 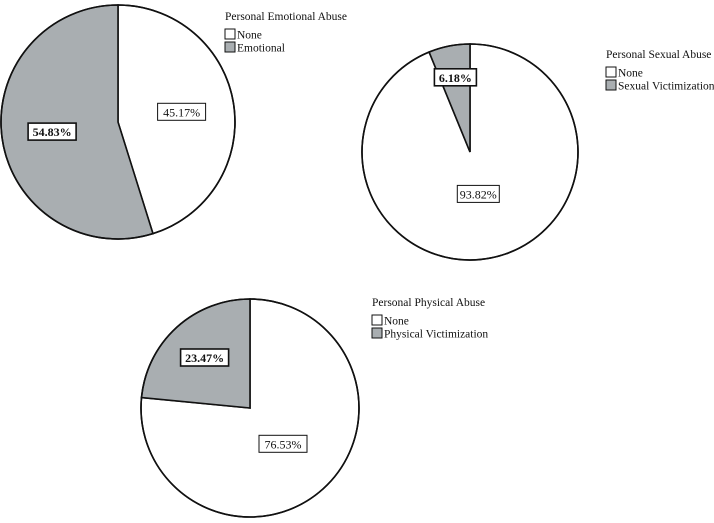 I want to click on legend-title: Personal Sexual Abuse, so click(x=658, y=55).